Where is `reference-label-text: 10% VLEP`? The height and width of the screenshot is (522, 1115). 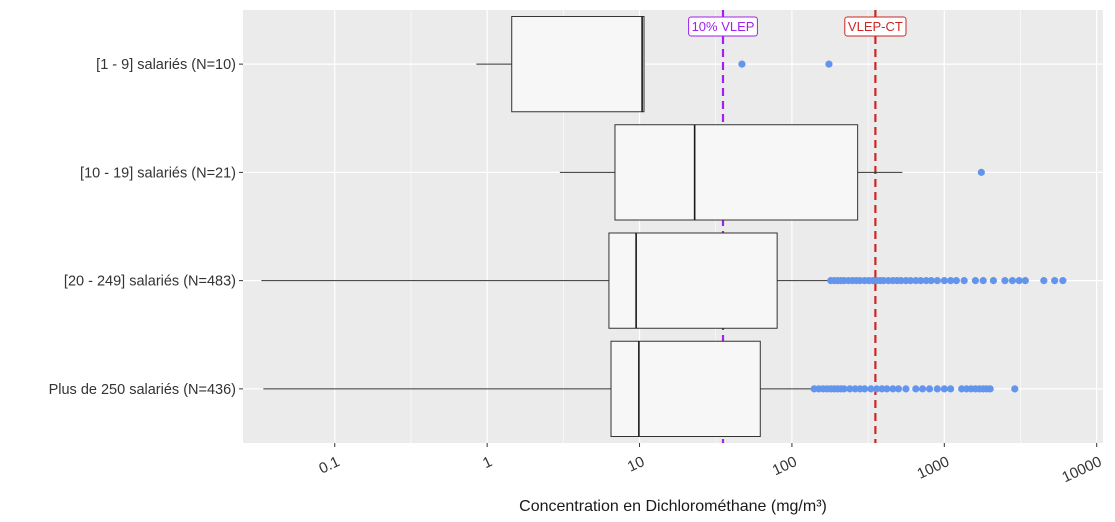
reference-label-text: 10% VLEP is located at coordinates (723, 26).